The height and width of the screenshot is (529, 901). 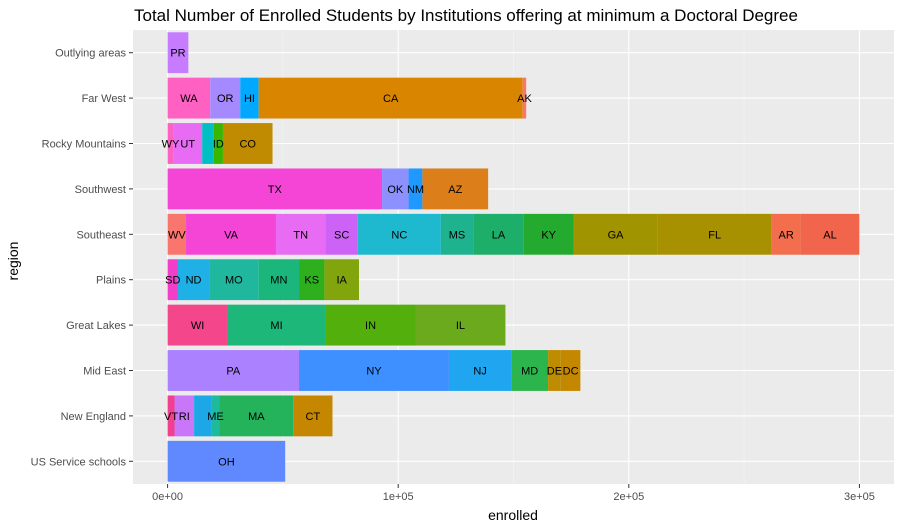 I want to click on bar-label: WA, so click(x=189, y=99).